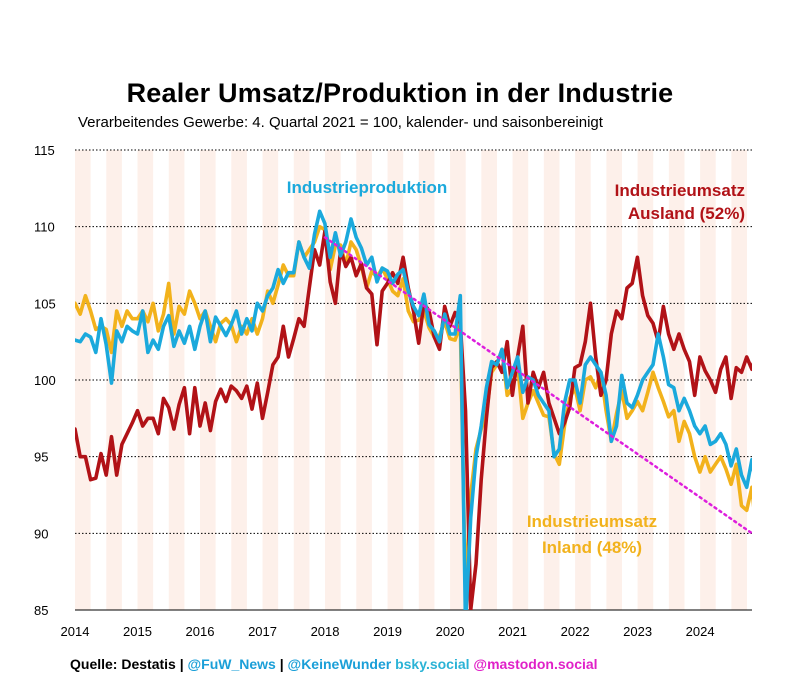  What do you see at coordinates (262, 631) in the screenshot?
I see `x-tick-label: 2017` at bounding box center [262, 631].